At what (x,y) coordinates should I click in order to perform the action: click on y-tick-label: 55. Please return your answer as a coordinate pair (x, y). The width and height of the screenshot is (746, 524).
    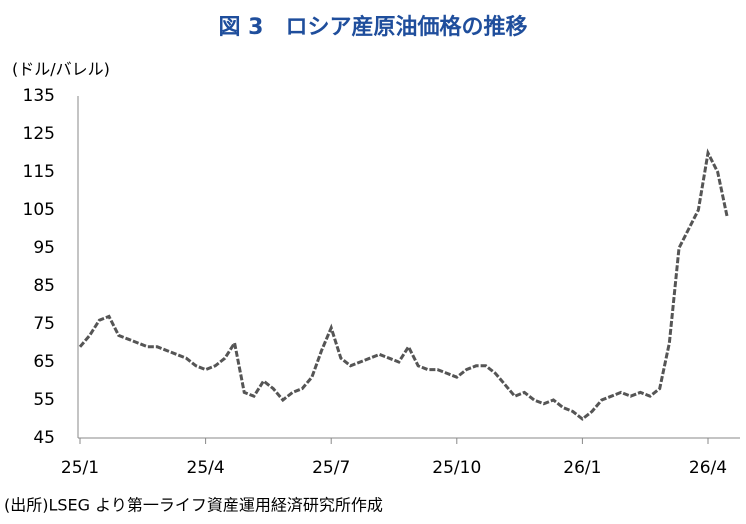
    Looking at the image, I should click on (44, 400).